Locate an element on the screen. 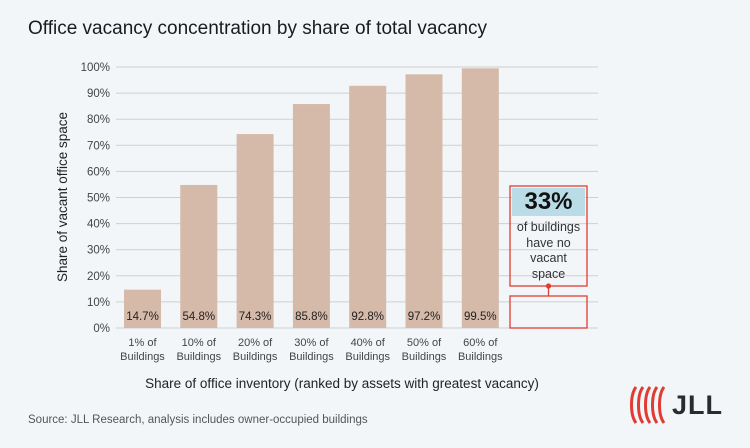 This screenshot has width=750, height=448. callout-line: space is located at coordinates (548, 273).